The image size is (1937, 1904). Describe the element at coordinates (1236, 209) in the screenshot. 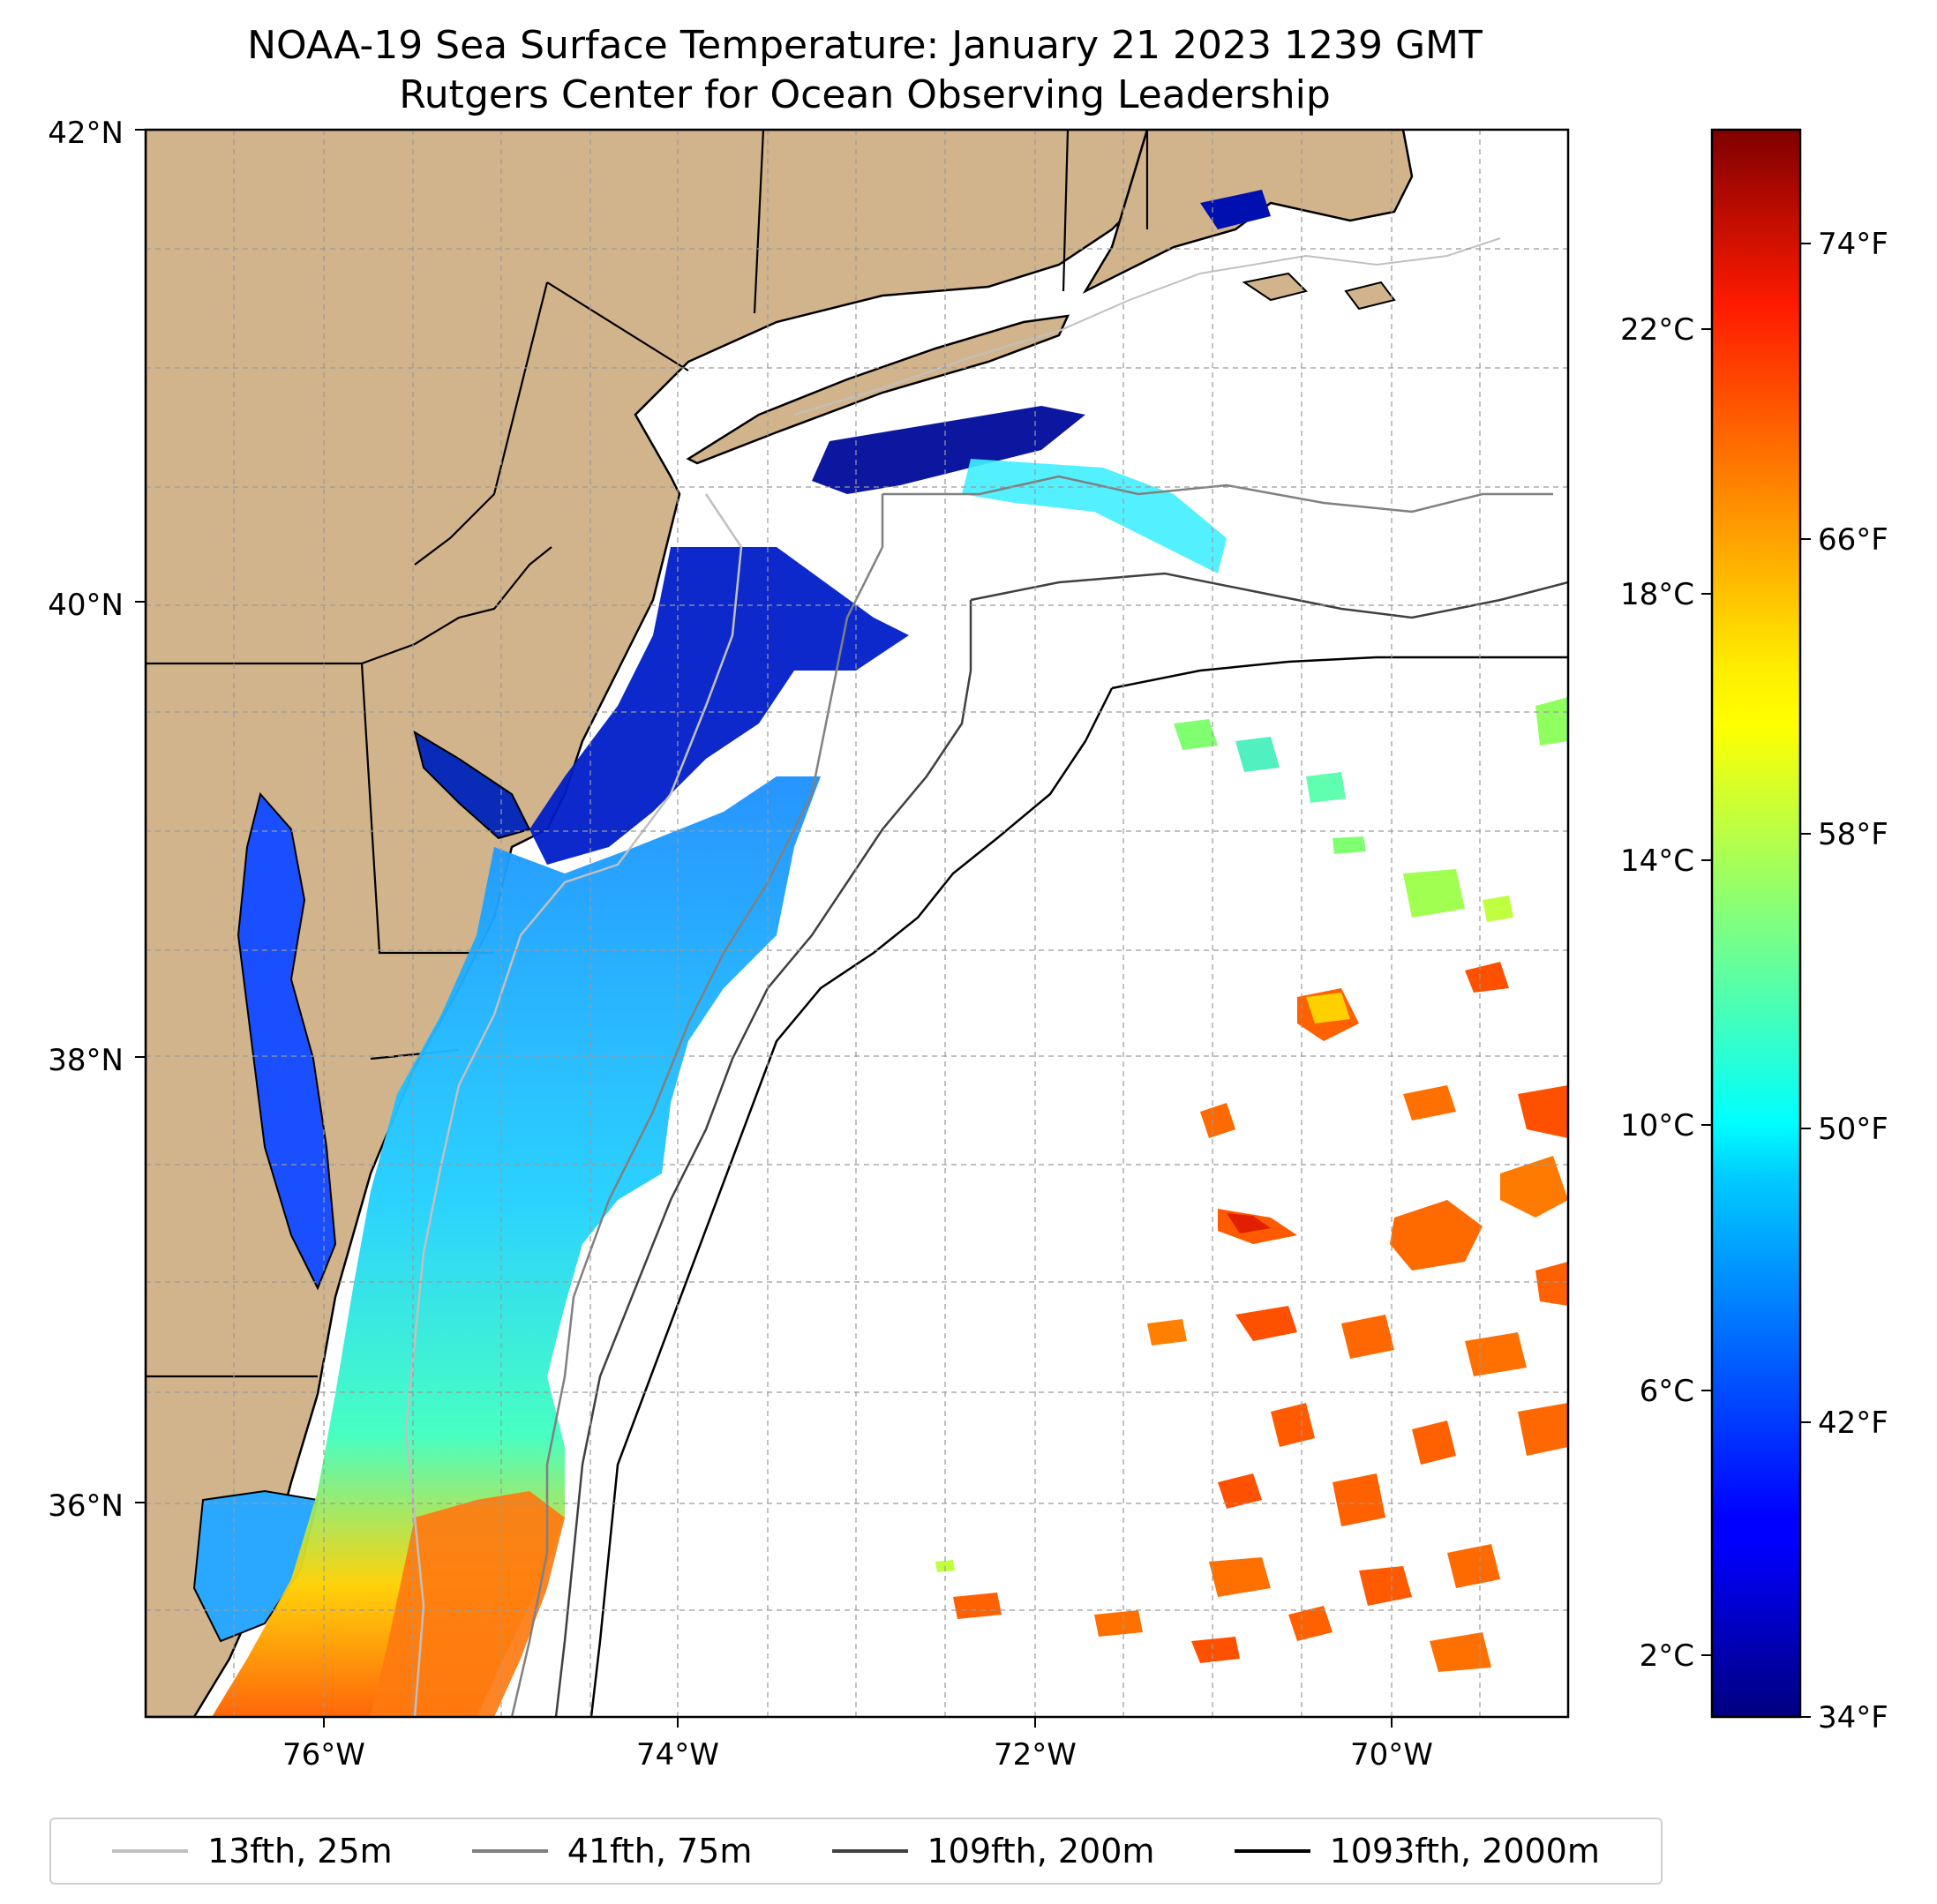

I see `sst-cold-sound` at that location.